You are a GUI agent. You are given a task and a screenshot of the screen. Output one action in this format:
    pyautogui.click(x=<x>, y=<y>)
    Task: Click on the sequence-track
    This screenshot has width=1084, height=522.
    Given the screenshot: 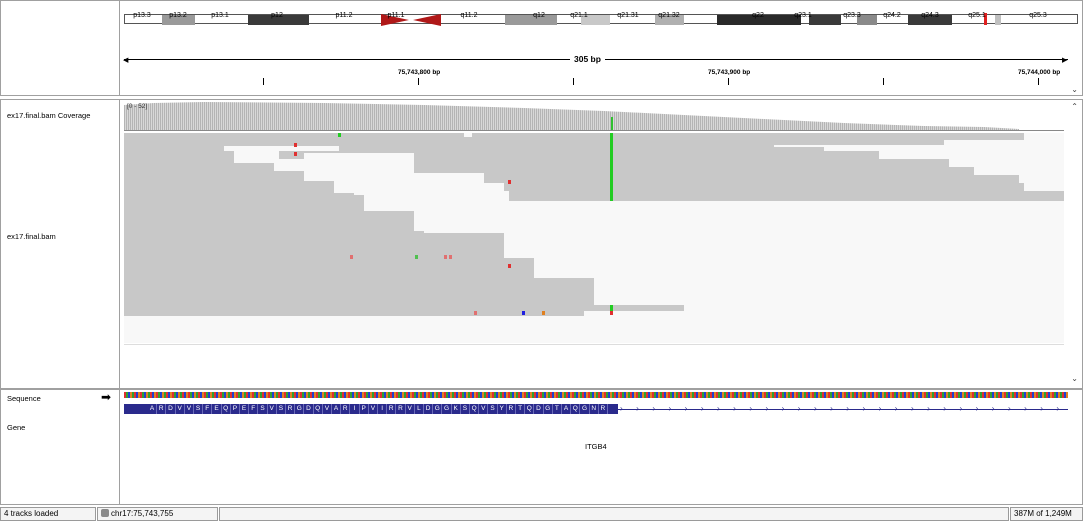 What is the action you would take?
    pyautogui.click(x=596, y=395)
    